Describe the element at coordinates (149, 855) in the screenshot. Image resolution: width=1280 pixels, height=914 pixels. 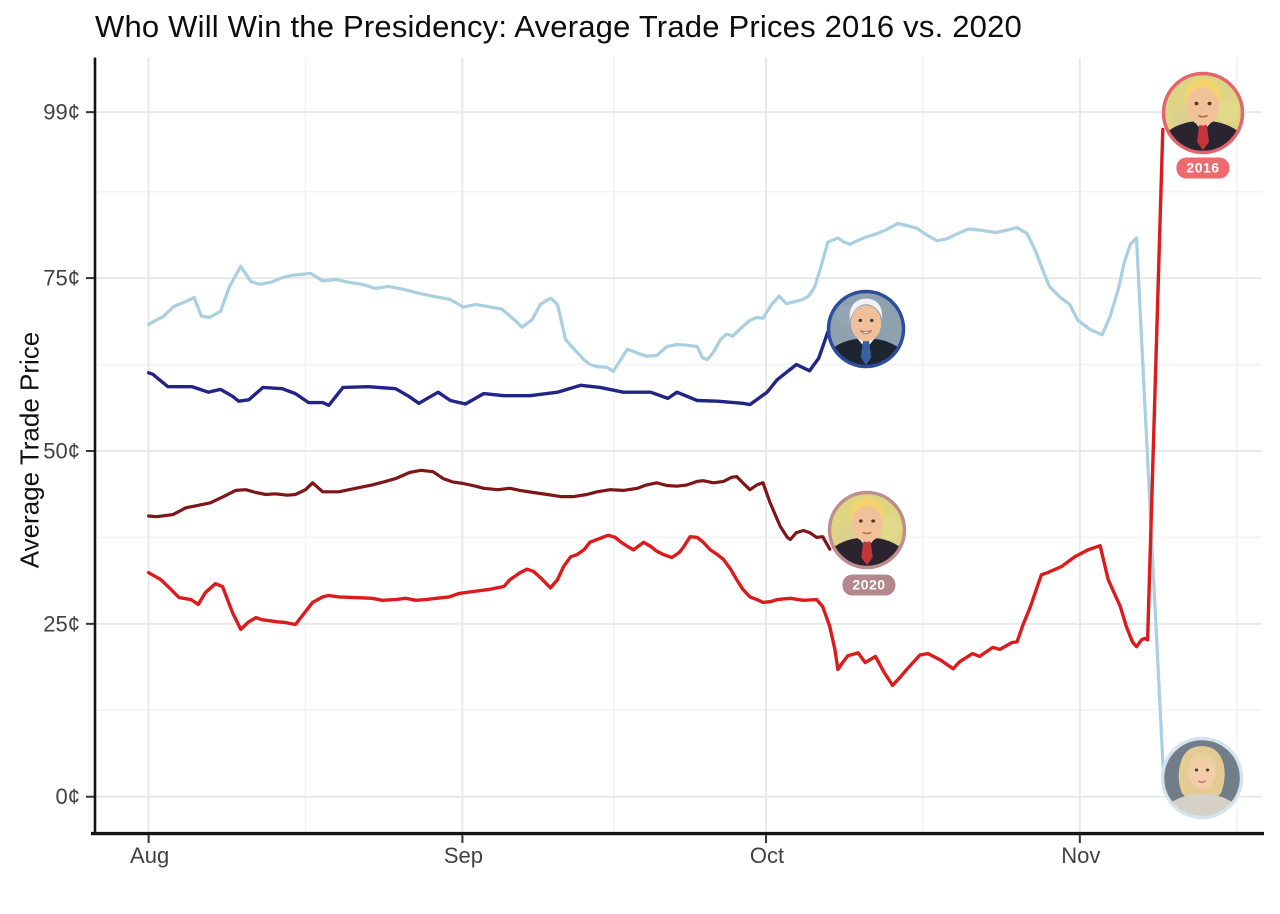
I see `x-tick-label-aug: Aug` at that location.